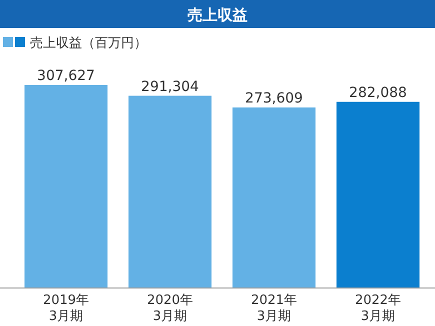  I want to click on x-tick-label: 2019年 3月期, so click(66, 308).